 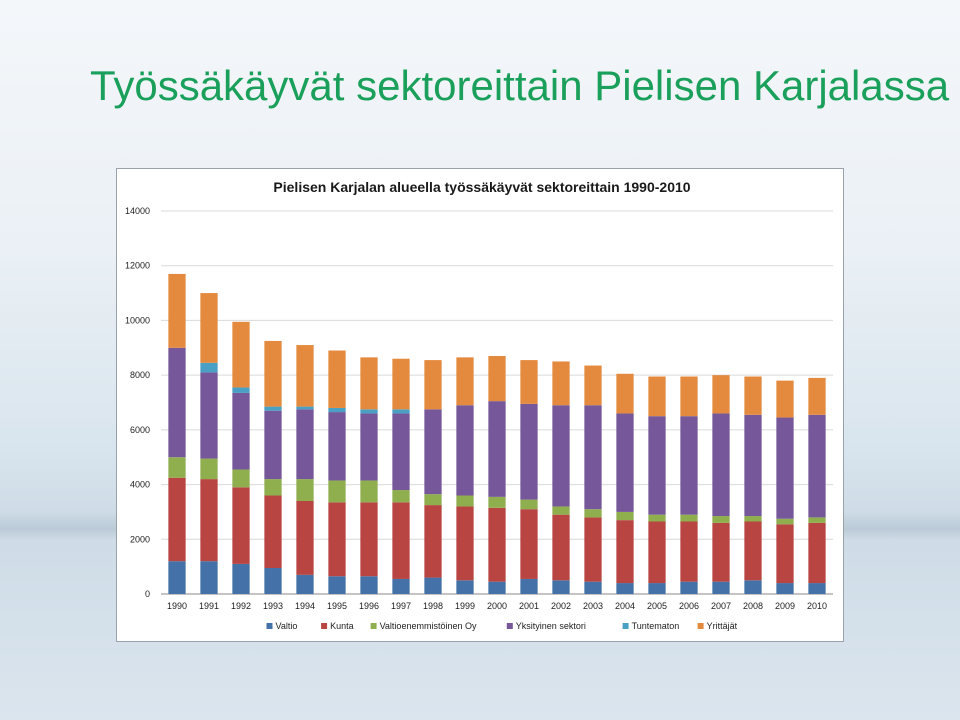 I want to click on bar-stack-1995, so click(x=337, y=472).